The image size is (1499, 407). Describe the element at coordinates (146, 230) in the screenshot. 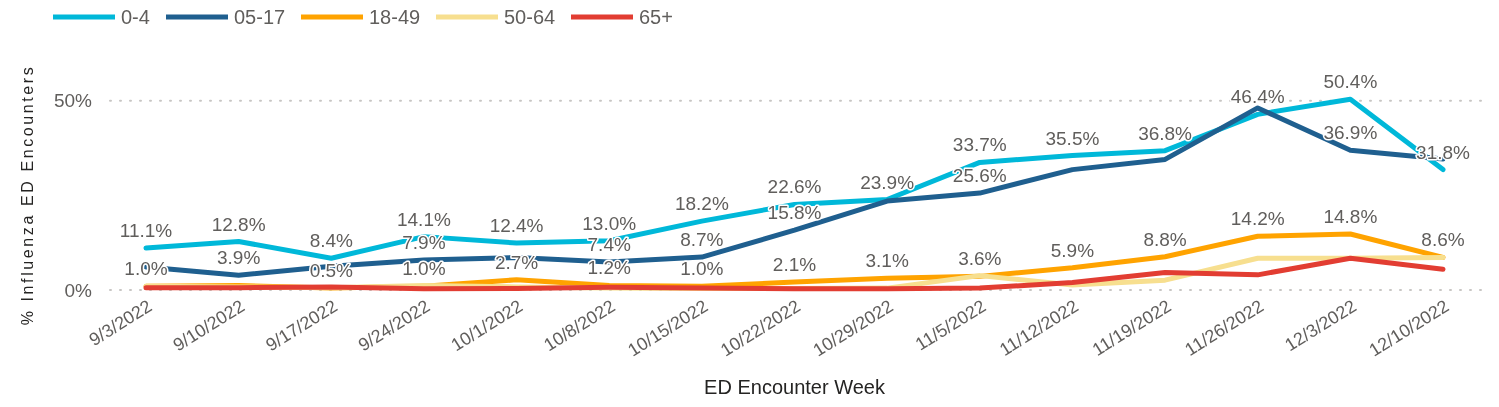

I see `data-label: 11.1%` at that location.